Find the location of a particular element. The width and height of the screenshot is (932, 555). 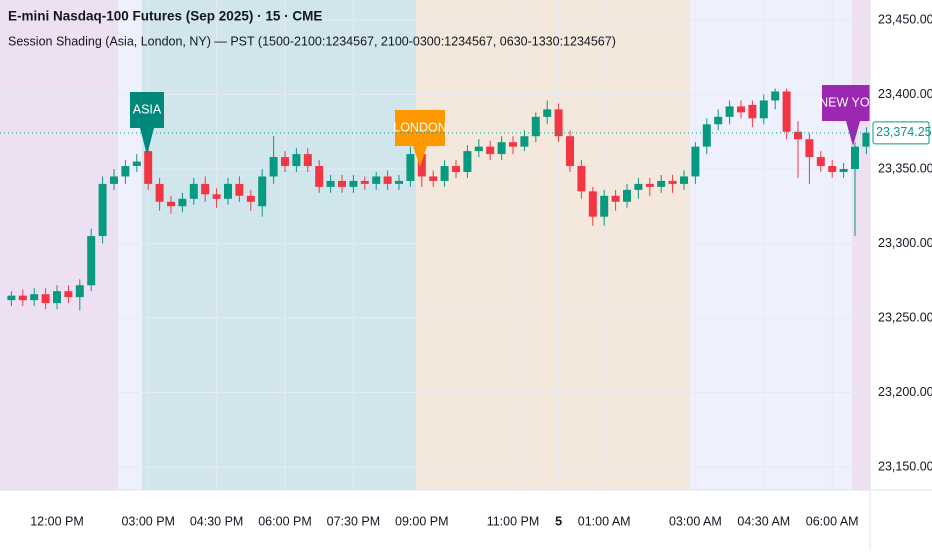

annotations: ASIA LONDON NEW YORK is located at coordinates (508, 126).